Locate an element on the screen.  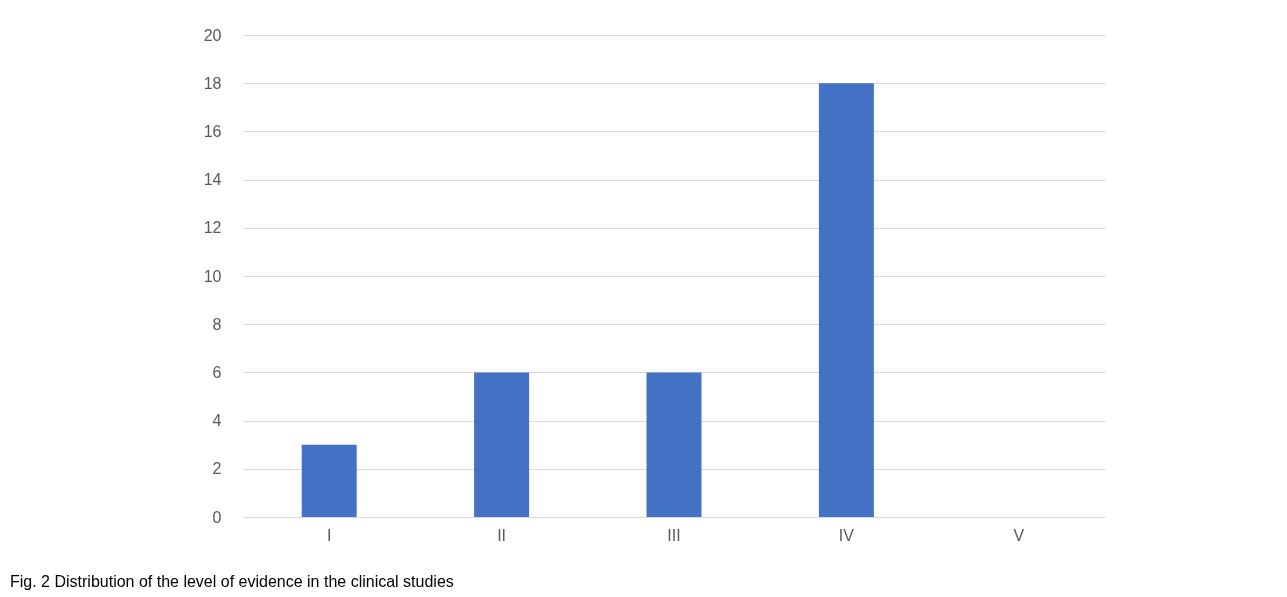
y-tick-label: 8 is located at coordinates (217, 324).